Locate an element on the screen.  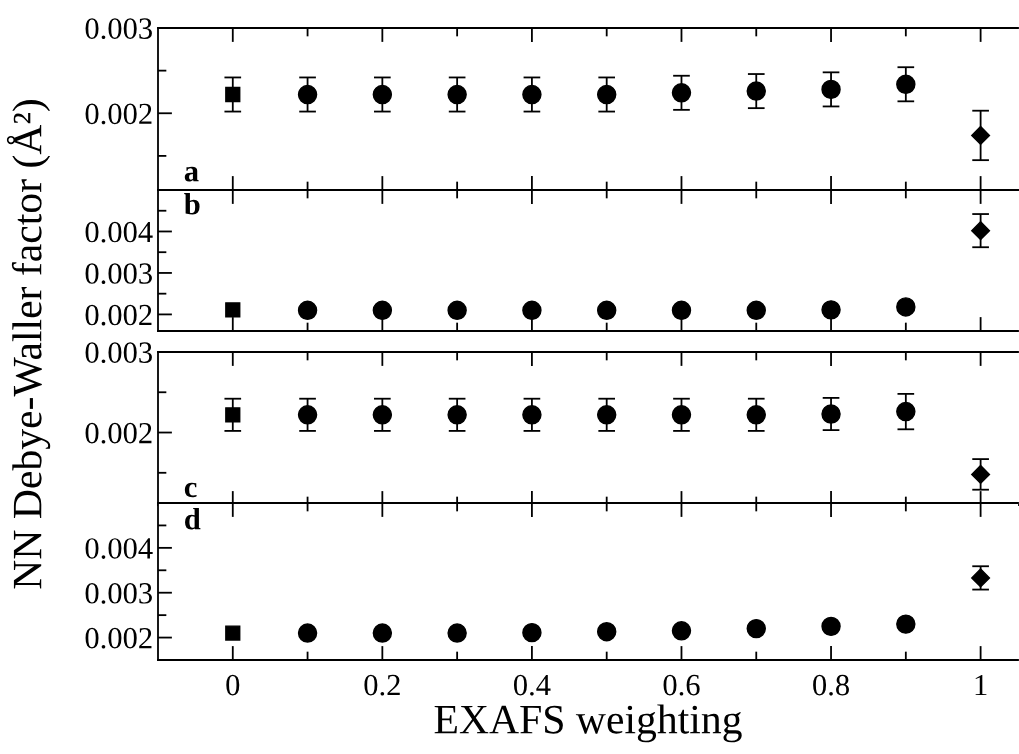
x-tick-label: 0 is located at coordinates (233, 685).